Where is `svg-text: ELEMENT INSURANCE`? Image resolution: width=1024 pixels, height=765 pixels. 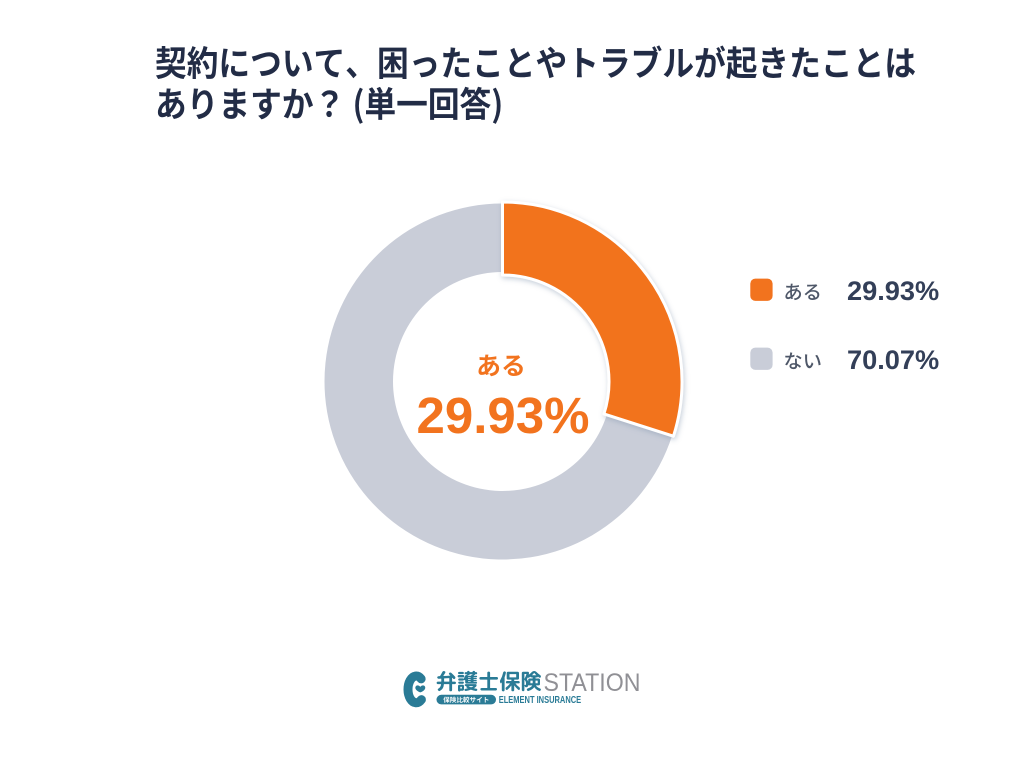 svg-text: ELEMENT INSURANCE is located at coordinates (540, 700).